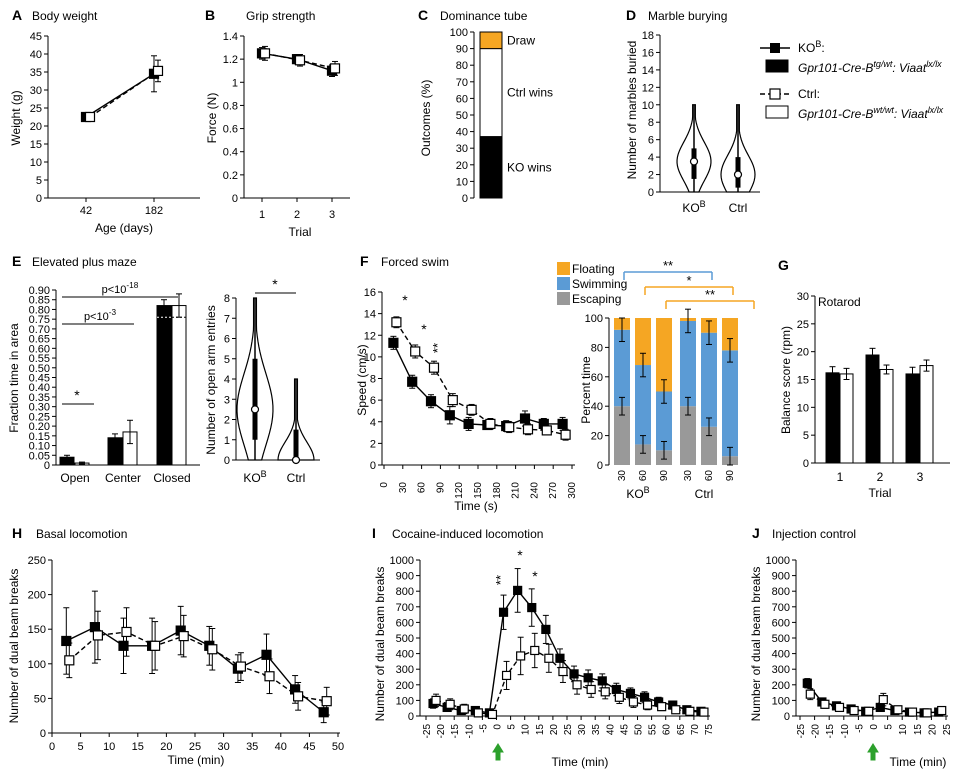 This screenshot has height=781, width=964. Describe the element at coordinates (124, 228) in the screenshot. I see `panel-a-x-label: Age (days)` at that location.